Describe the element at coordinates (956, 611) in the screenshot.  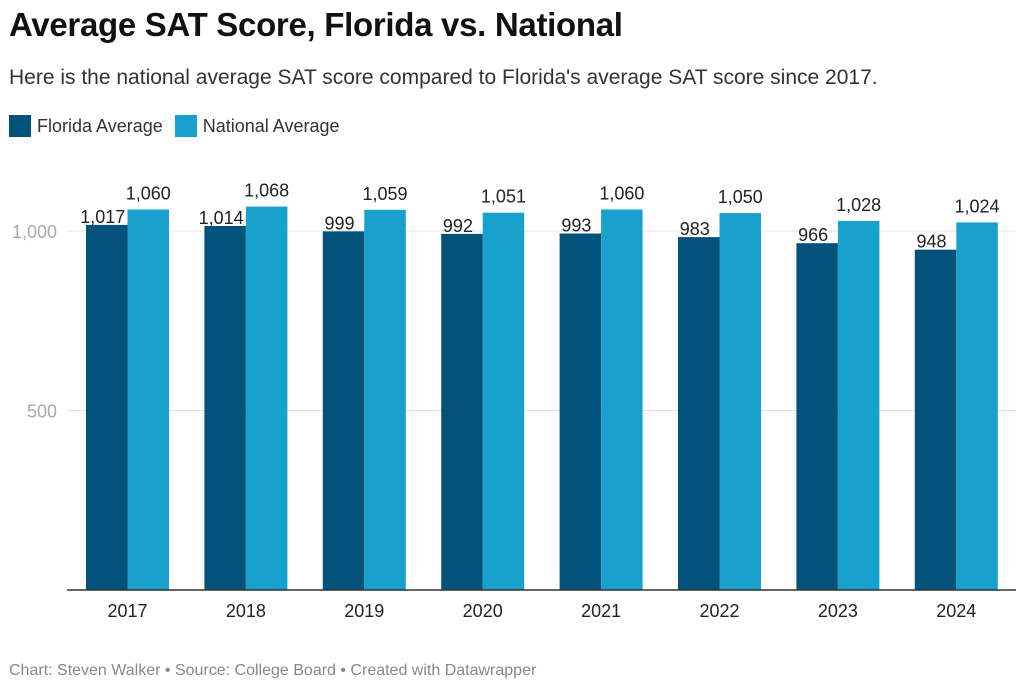
I see `x-tick-label: 2024` at that location.